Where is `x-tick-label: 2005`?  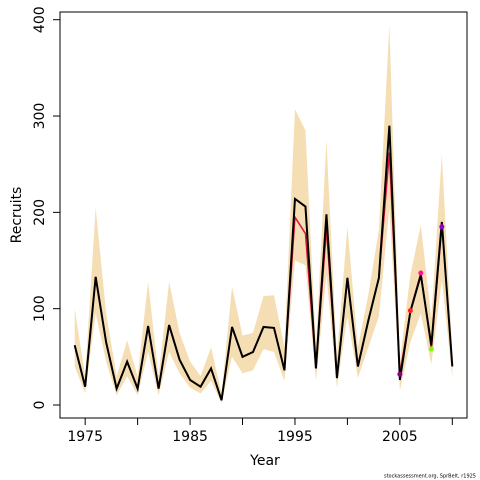
x-tick-label: 2005 is located at coordinates (400, 437).